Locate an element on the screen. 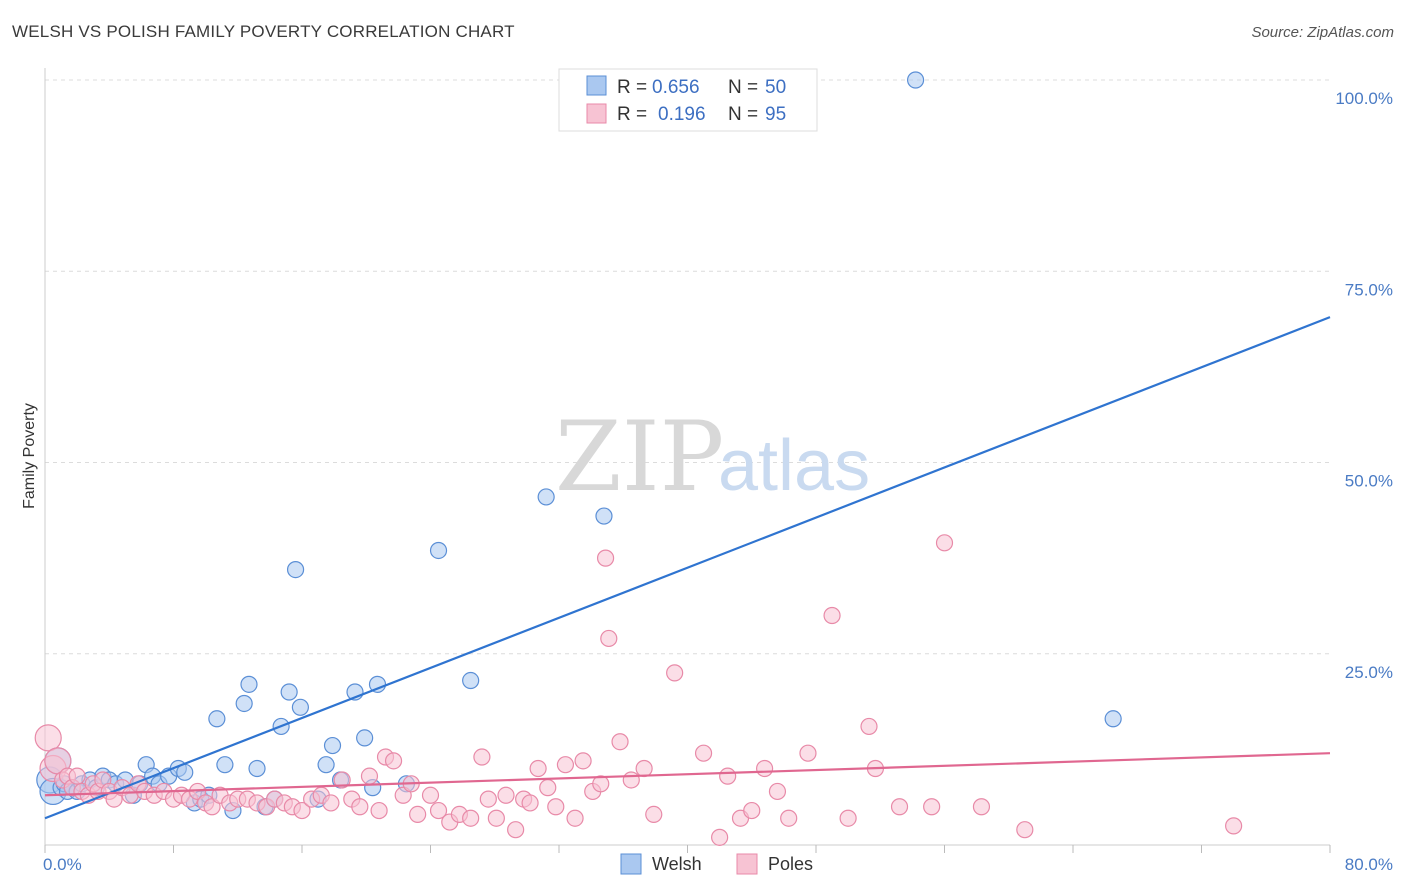 The height and width of the screenshot is (892, 1406). x-tick-label-1: 80.0% is located at coordinates (1369, 864).